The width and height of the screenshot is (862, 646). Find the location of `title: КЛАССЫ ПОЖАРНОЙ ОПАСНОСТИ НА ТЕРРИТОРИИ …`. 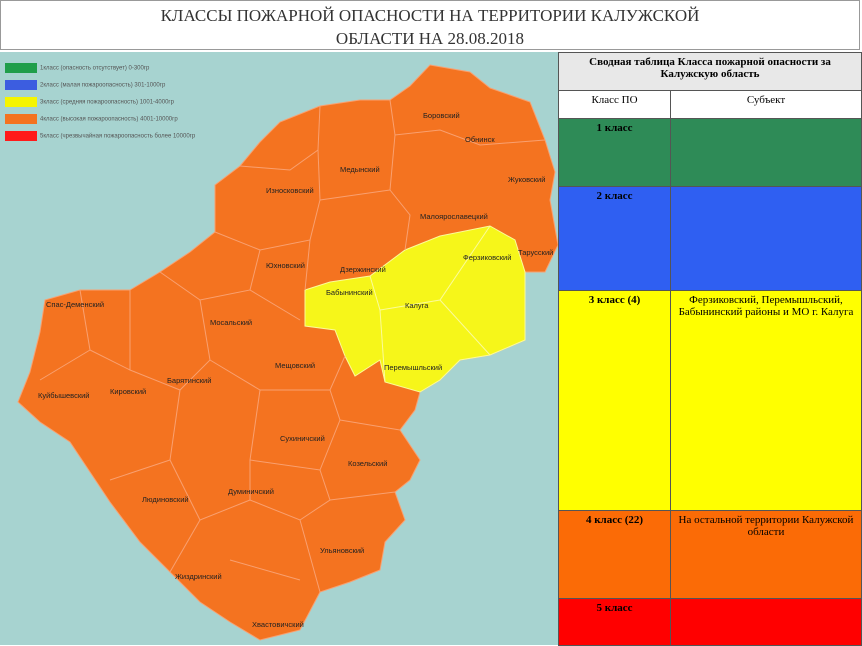

title: КЛАССЫ ПОЖАРНОЙ ОПАСНОСТИ НА ТЕРРИТОРИИ … is located at coordinates (430, 25).